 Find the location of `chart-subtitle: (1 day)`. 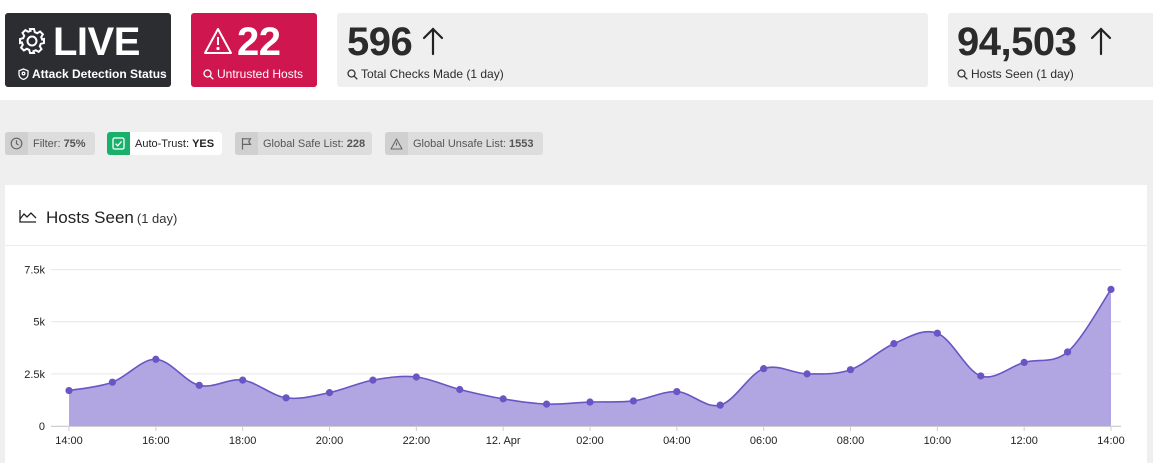

chart-subtitle: (1 day) is located at coordinates (157, 218).